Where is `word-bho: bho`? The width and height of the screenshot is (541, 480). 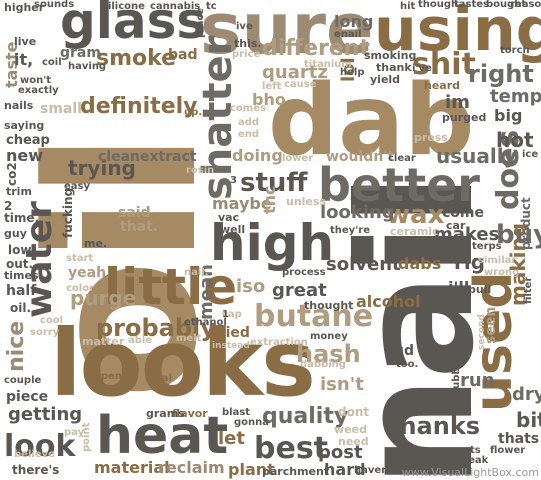 word-bho: bho is located at coordinates (269, 99).